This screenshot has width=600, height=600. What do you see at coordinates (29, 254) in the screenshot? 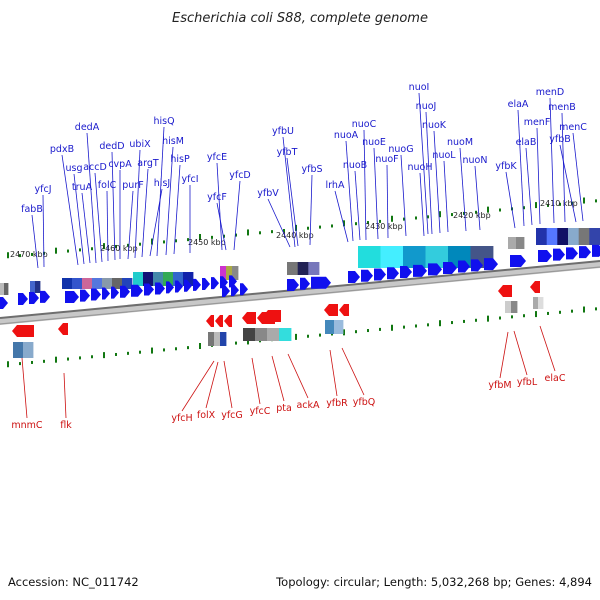
I see `scale-label: 2470 kbp` at bounding box center [29, 254].